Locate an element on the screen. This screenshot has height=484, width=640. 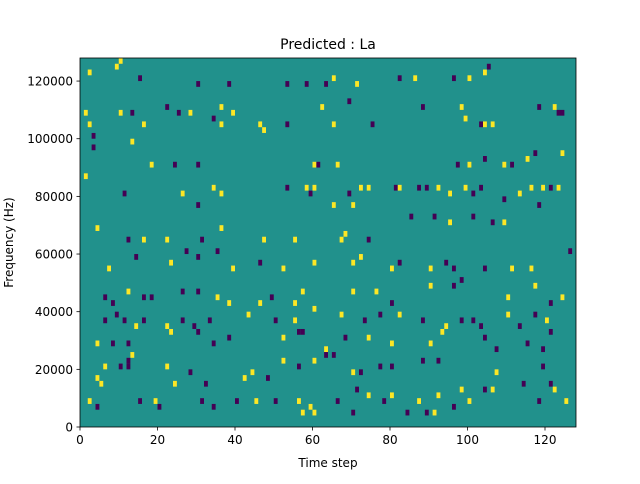
y-tick-label: 120000 is located at coordinates (50, 82).